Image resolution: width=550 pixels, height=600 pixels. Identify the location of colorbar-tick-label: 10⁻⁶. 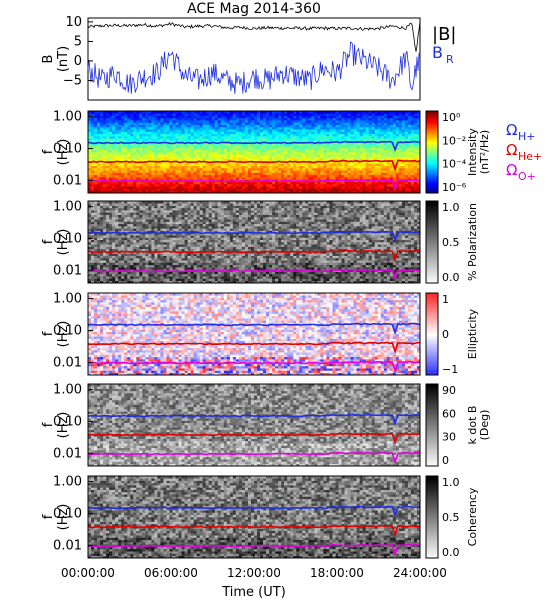
(454, 187).